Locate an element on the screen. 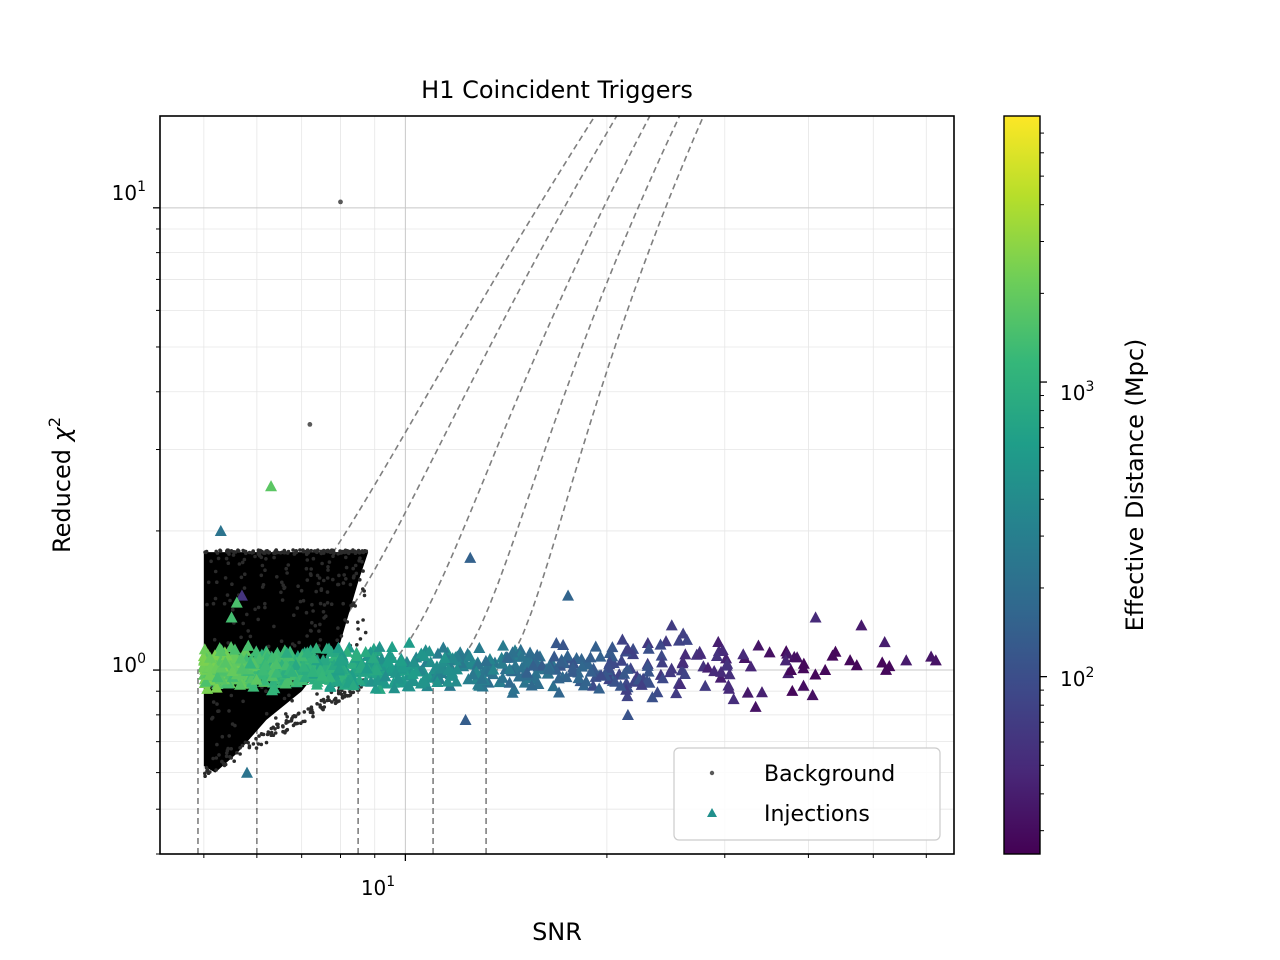 The width and height of the screenshot is (1280, 960). colorbar-tick-label-1000: 10³ is located at coordinates (1077, 392).